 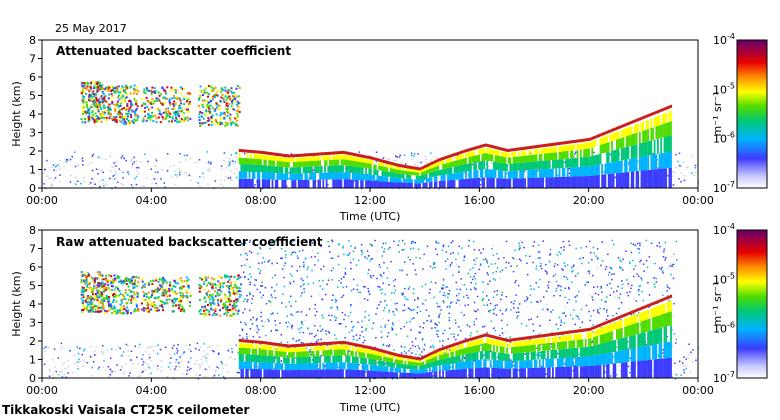 What do you see at coordinates (32, 188) in the screenshot?
I see `y-tick-label: 0` at bounding box center [32, 188].